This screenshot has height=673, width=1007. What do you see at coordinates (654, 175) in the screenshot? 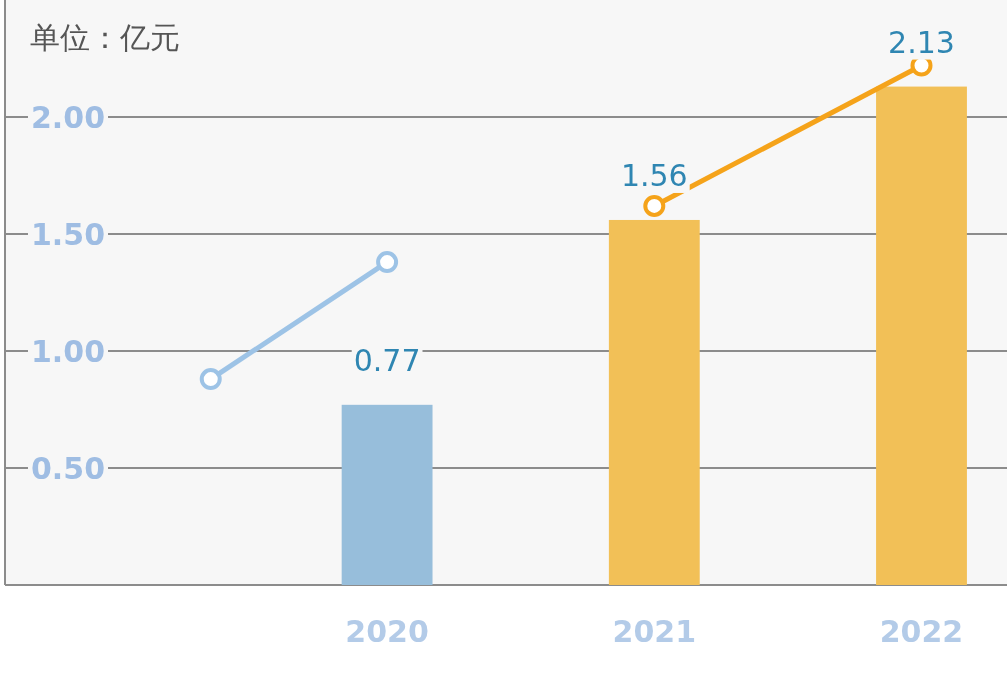
I see `data-label: 1.56` at bounding box center [654, 175].